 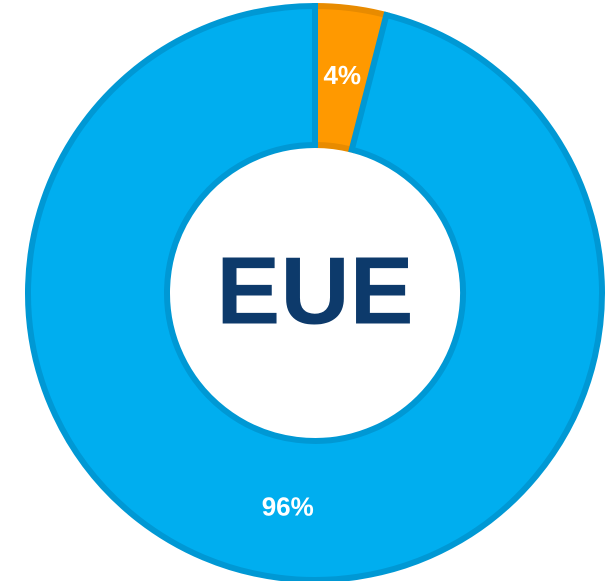 I want to click on center-label: EUE, so click(x=314, y=290).